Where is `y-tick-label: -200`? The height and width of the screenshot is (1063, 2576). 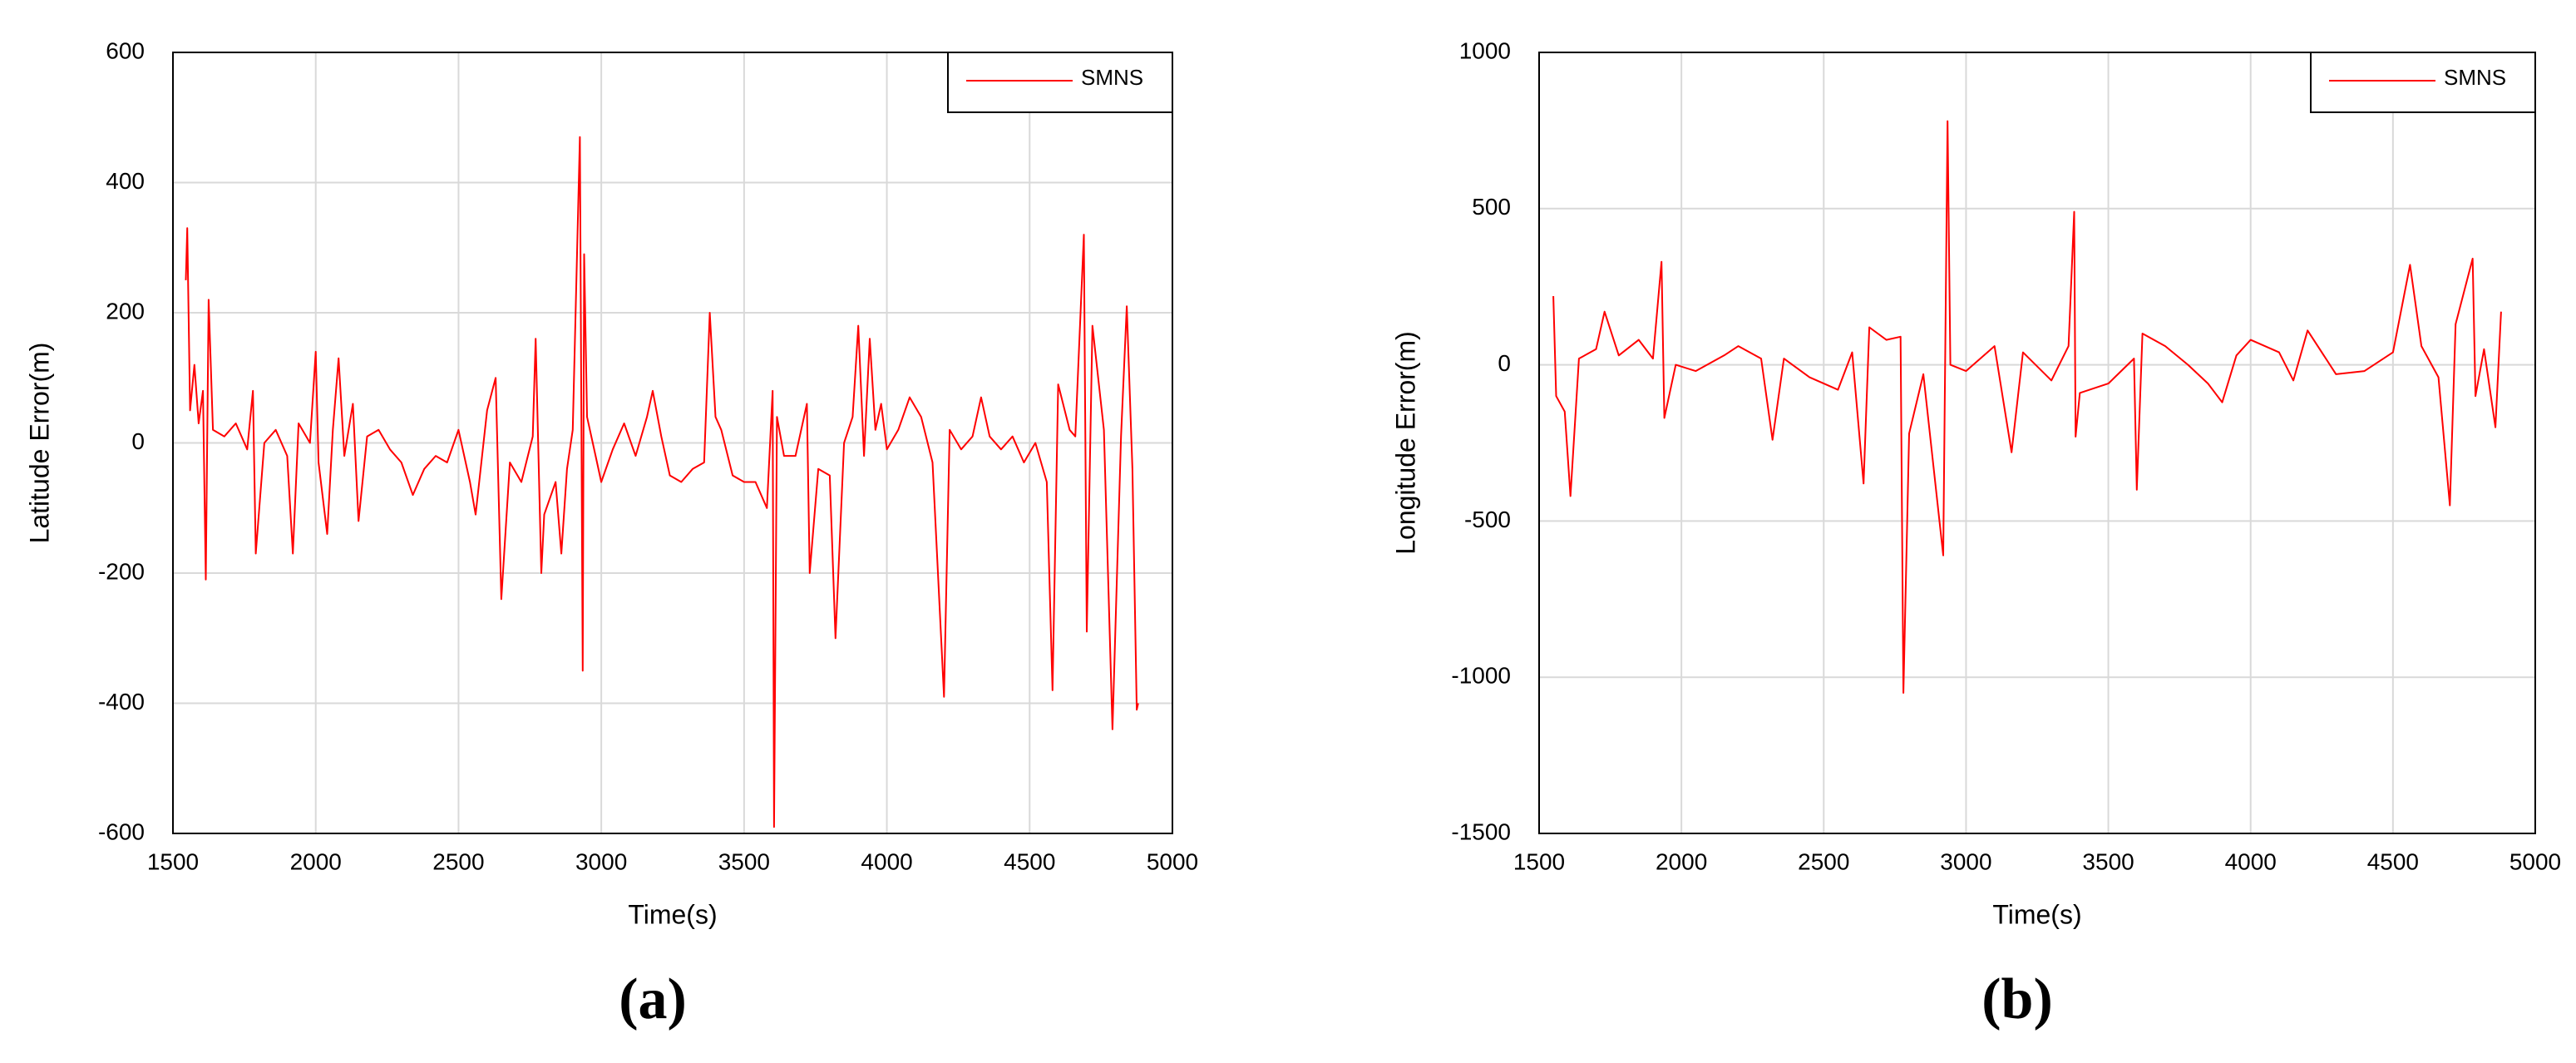
y-tick-label: -200 is located at coordinates (121, 571).